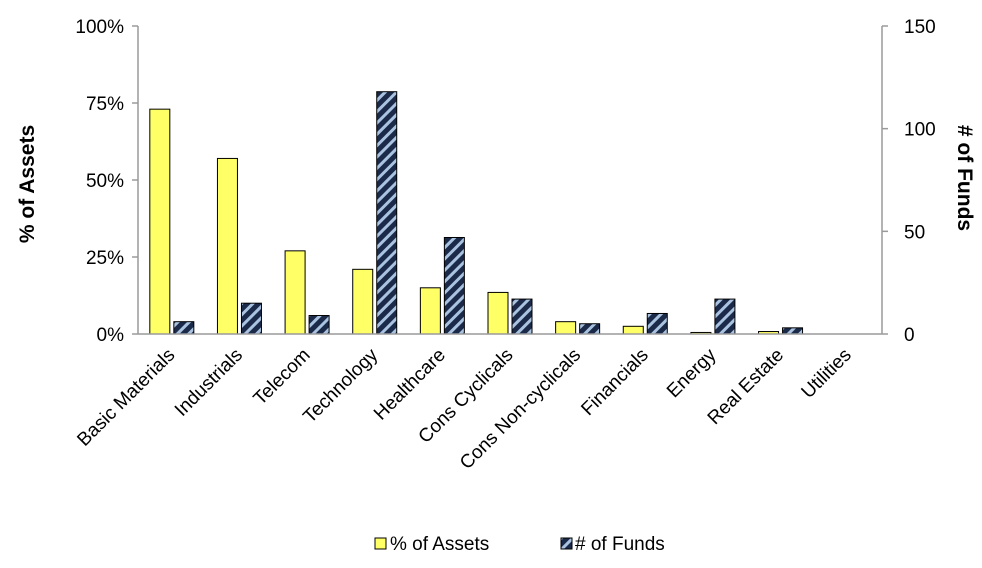  I want to click on legend-label-pct-assets: % of Assets, so click(439, 544).